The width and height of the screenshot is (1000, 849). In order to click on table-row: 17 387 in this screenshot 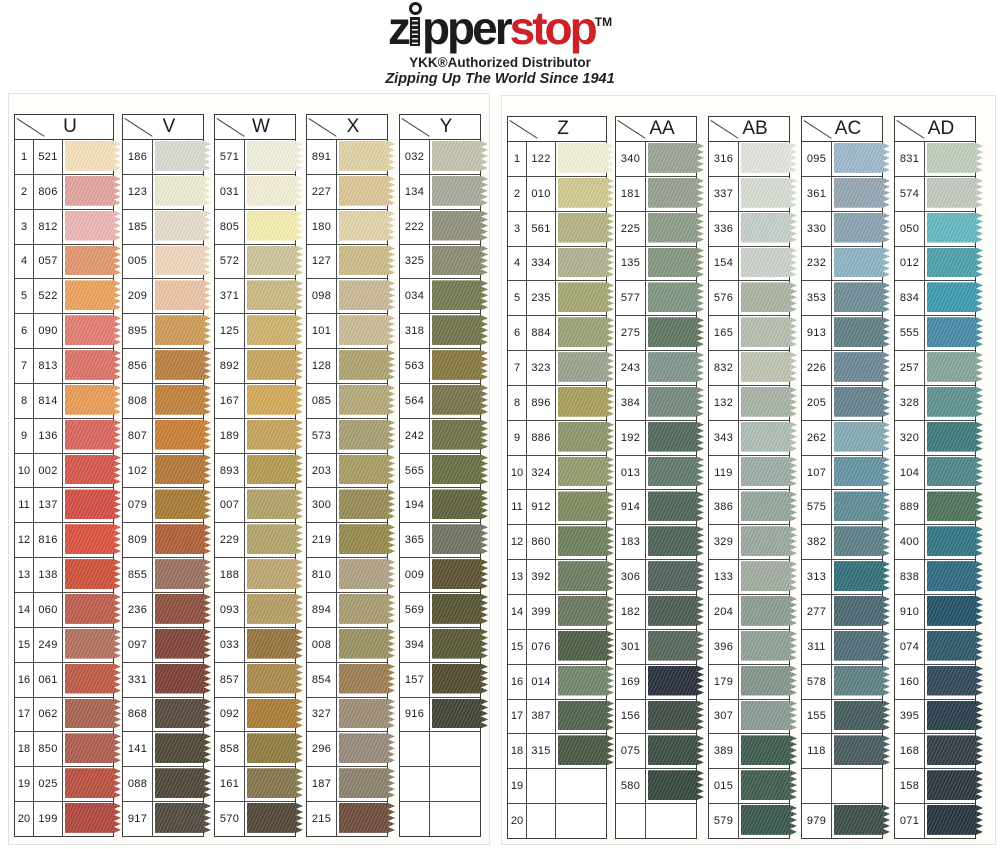, I will do `click(557, 716)`.